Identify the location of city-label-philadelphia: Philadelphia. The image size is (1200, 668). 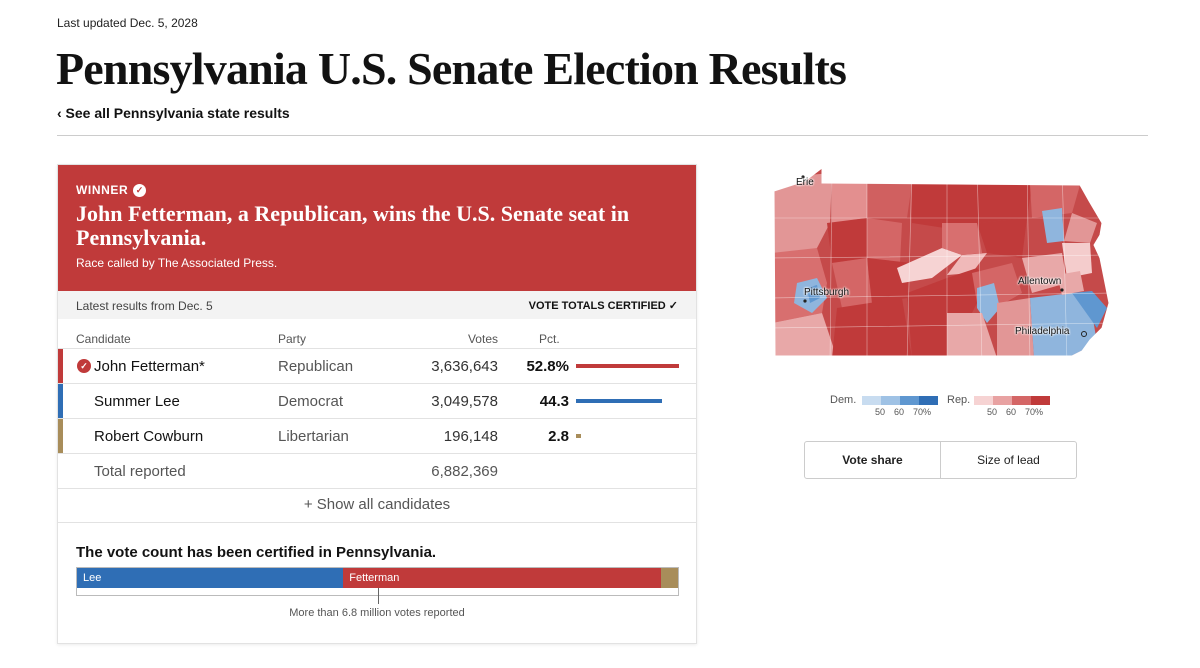
(1042, 331).